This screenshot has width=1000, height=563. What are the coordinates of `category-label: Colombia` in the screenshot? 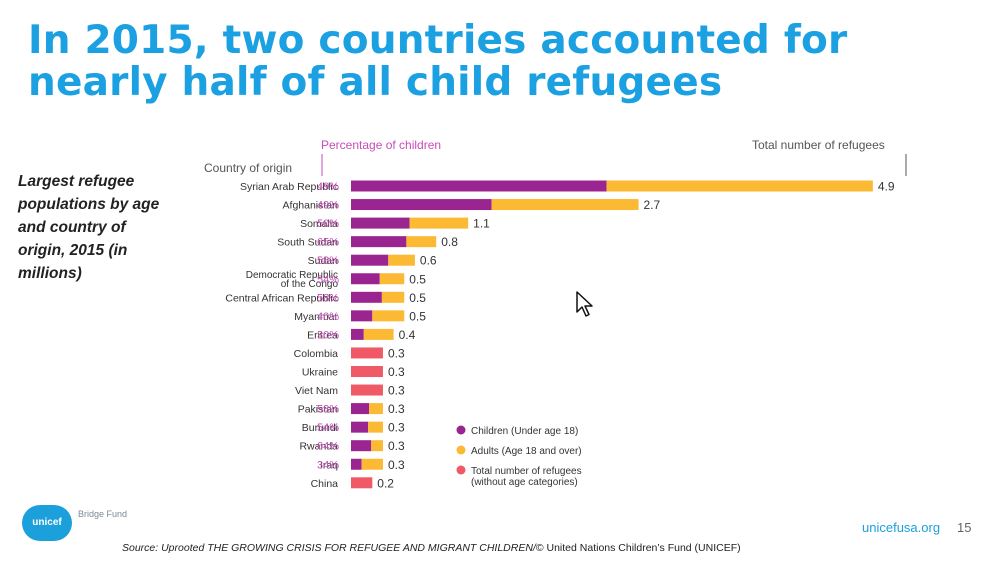 It's located at (316, 354).